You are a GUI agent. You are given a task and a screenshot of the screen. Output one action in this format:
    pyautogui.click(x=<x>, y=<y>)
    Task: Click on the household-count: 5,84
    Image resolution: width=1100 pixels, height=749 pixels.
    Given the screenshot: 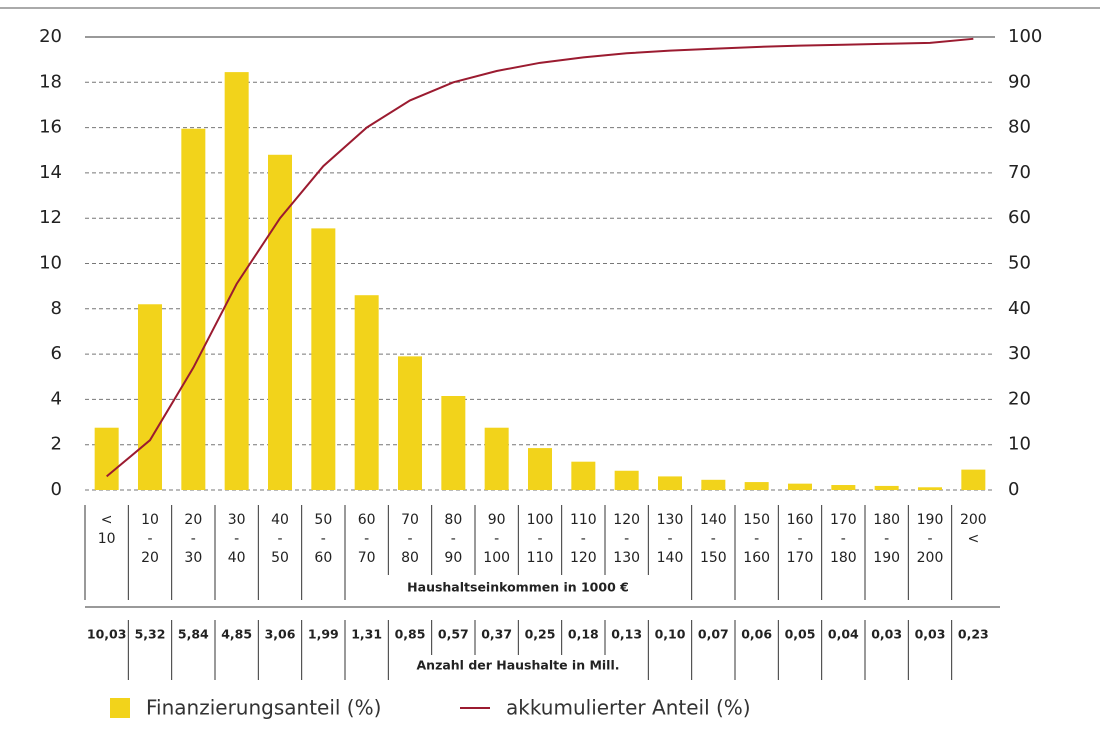 What is the action you would take?
    pyautogui.click(x=193, y=634)
    